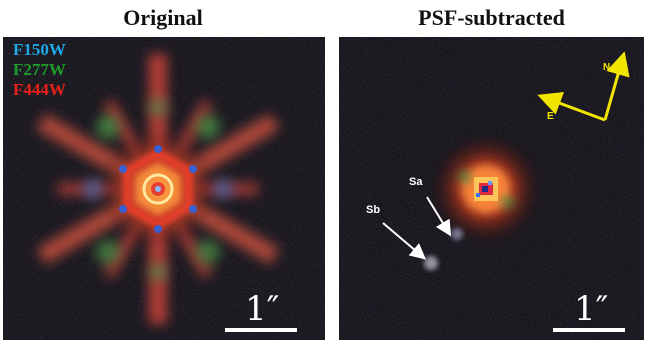 This screenshot has height=342, width=647. What do you see at coordinates (404, 241) in the screenshot?
I see `arrow-sb` at bounding box center [404, 241].